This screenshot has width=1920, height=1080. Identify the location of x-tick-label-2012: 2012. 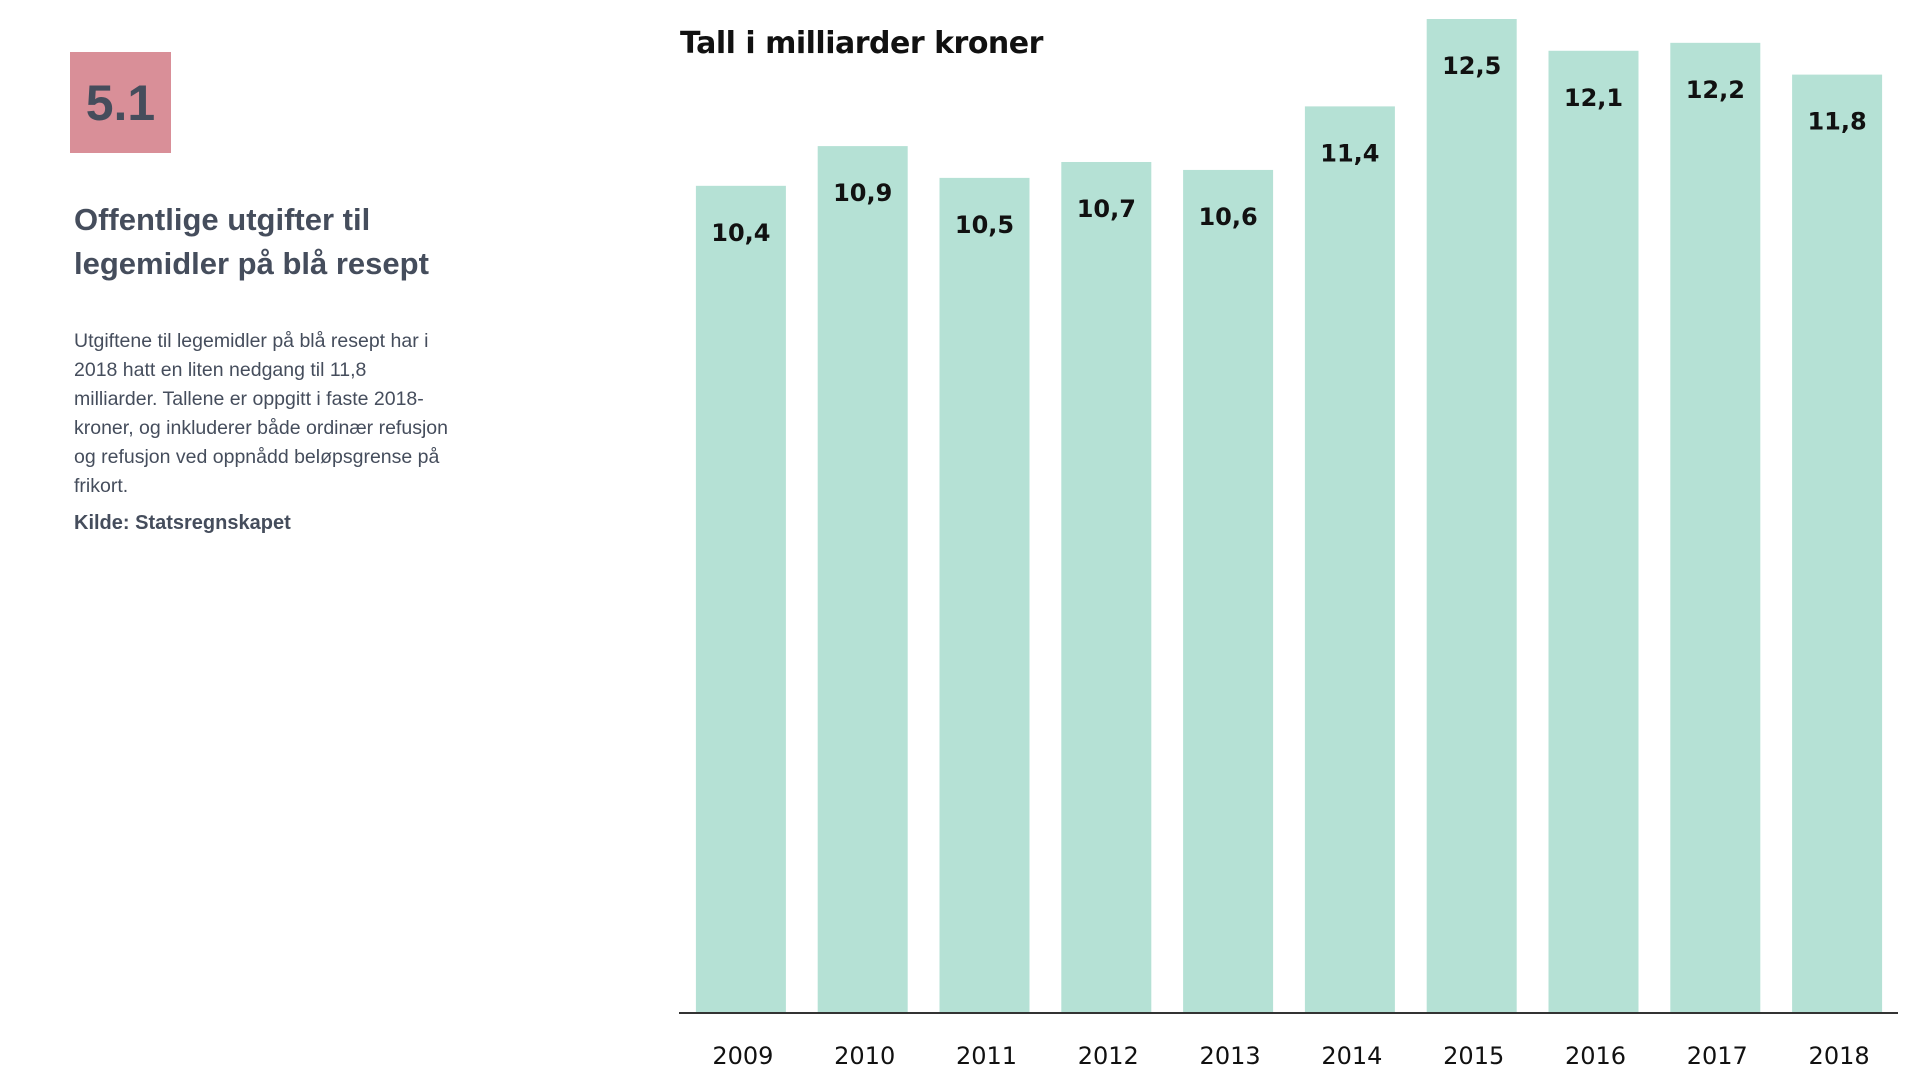
(1108, 1056).